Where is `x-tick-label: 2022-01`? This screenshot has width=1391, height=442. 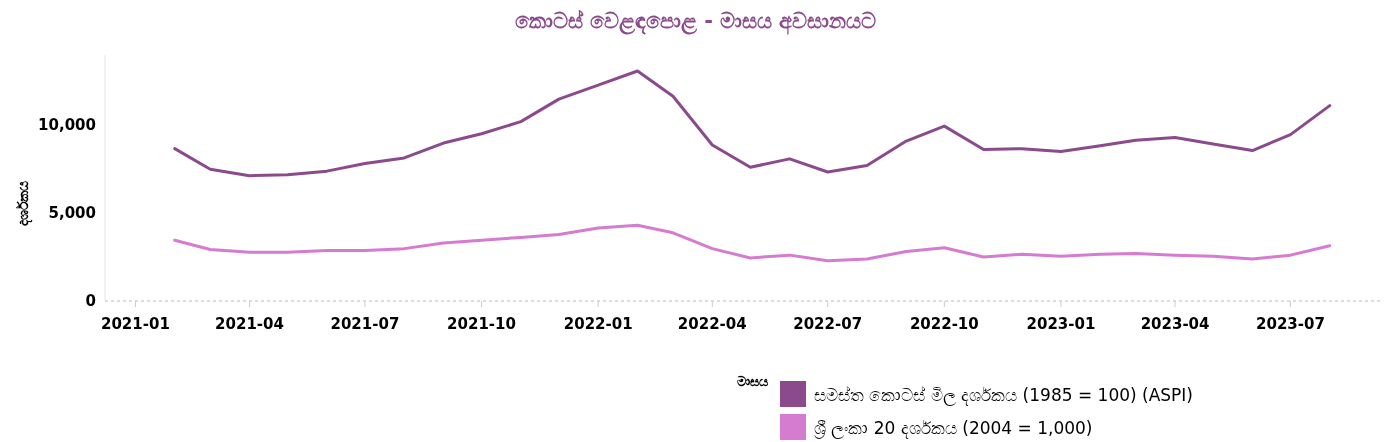 x-tick-label: 2022-01 is located at coordinates (598, 324).